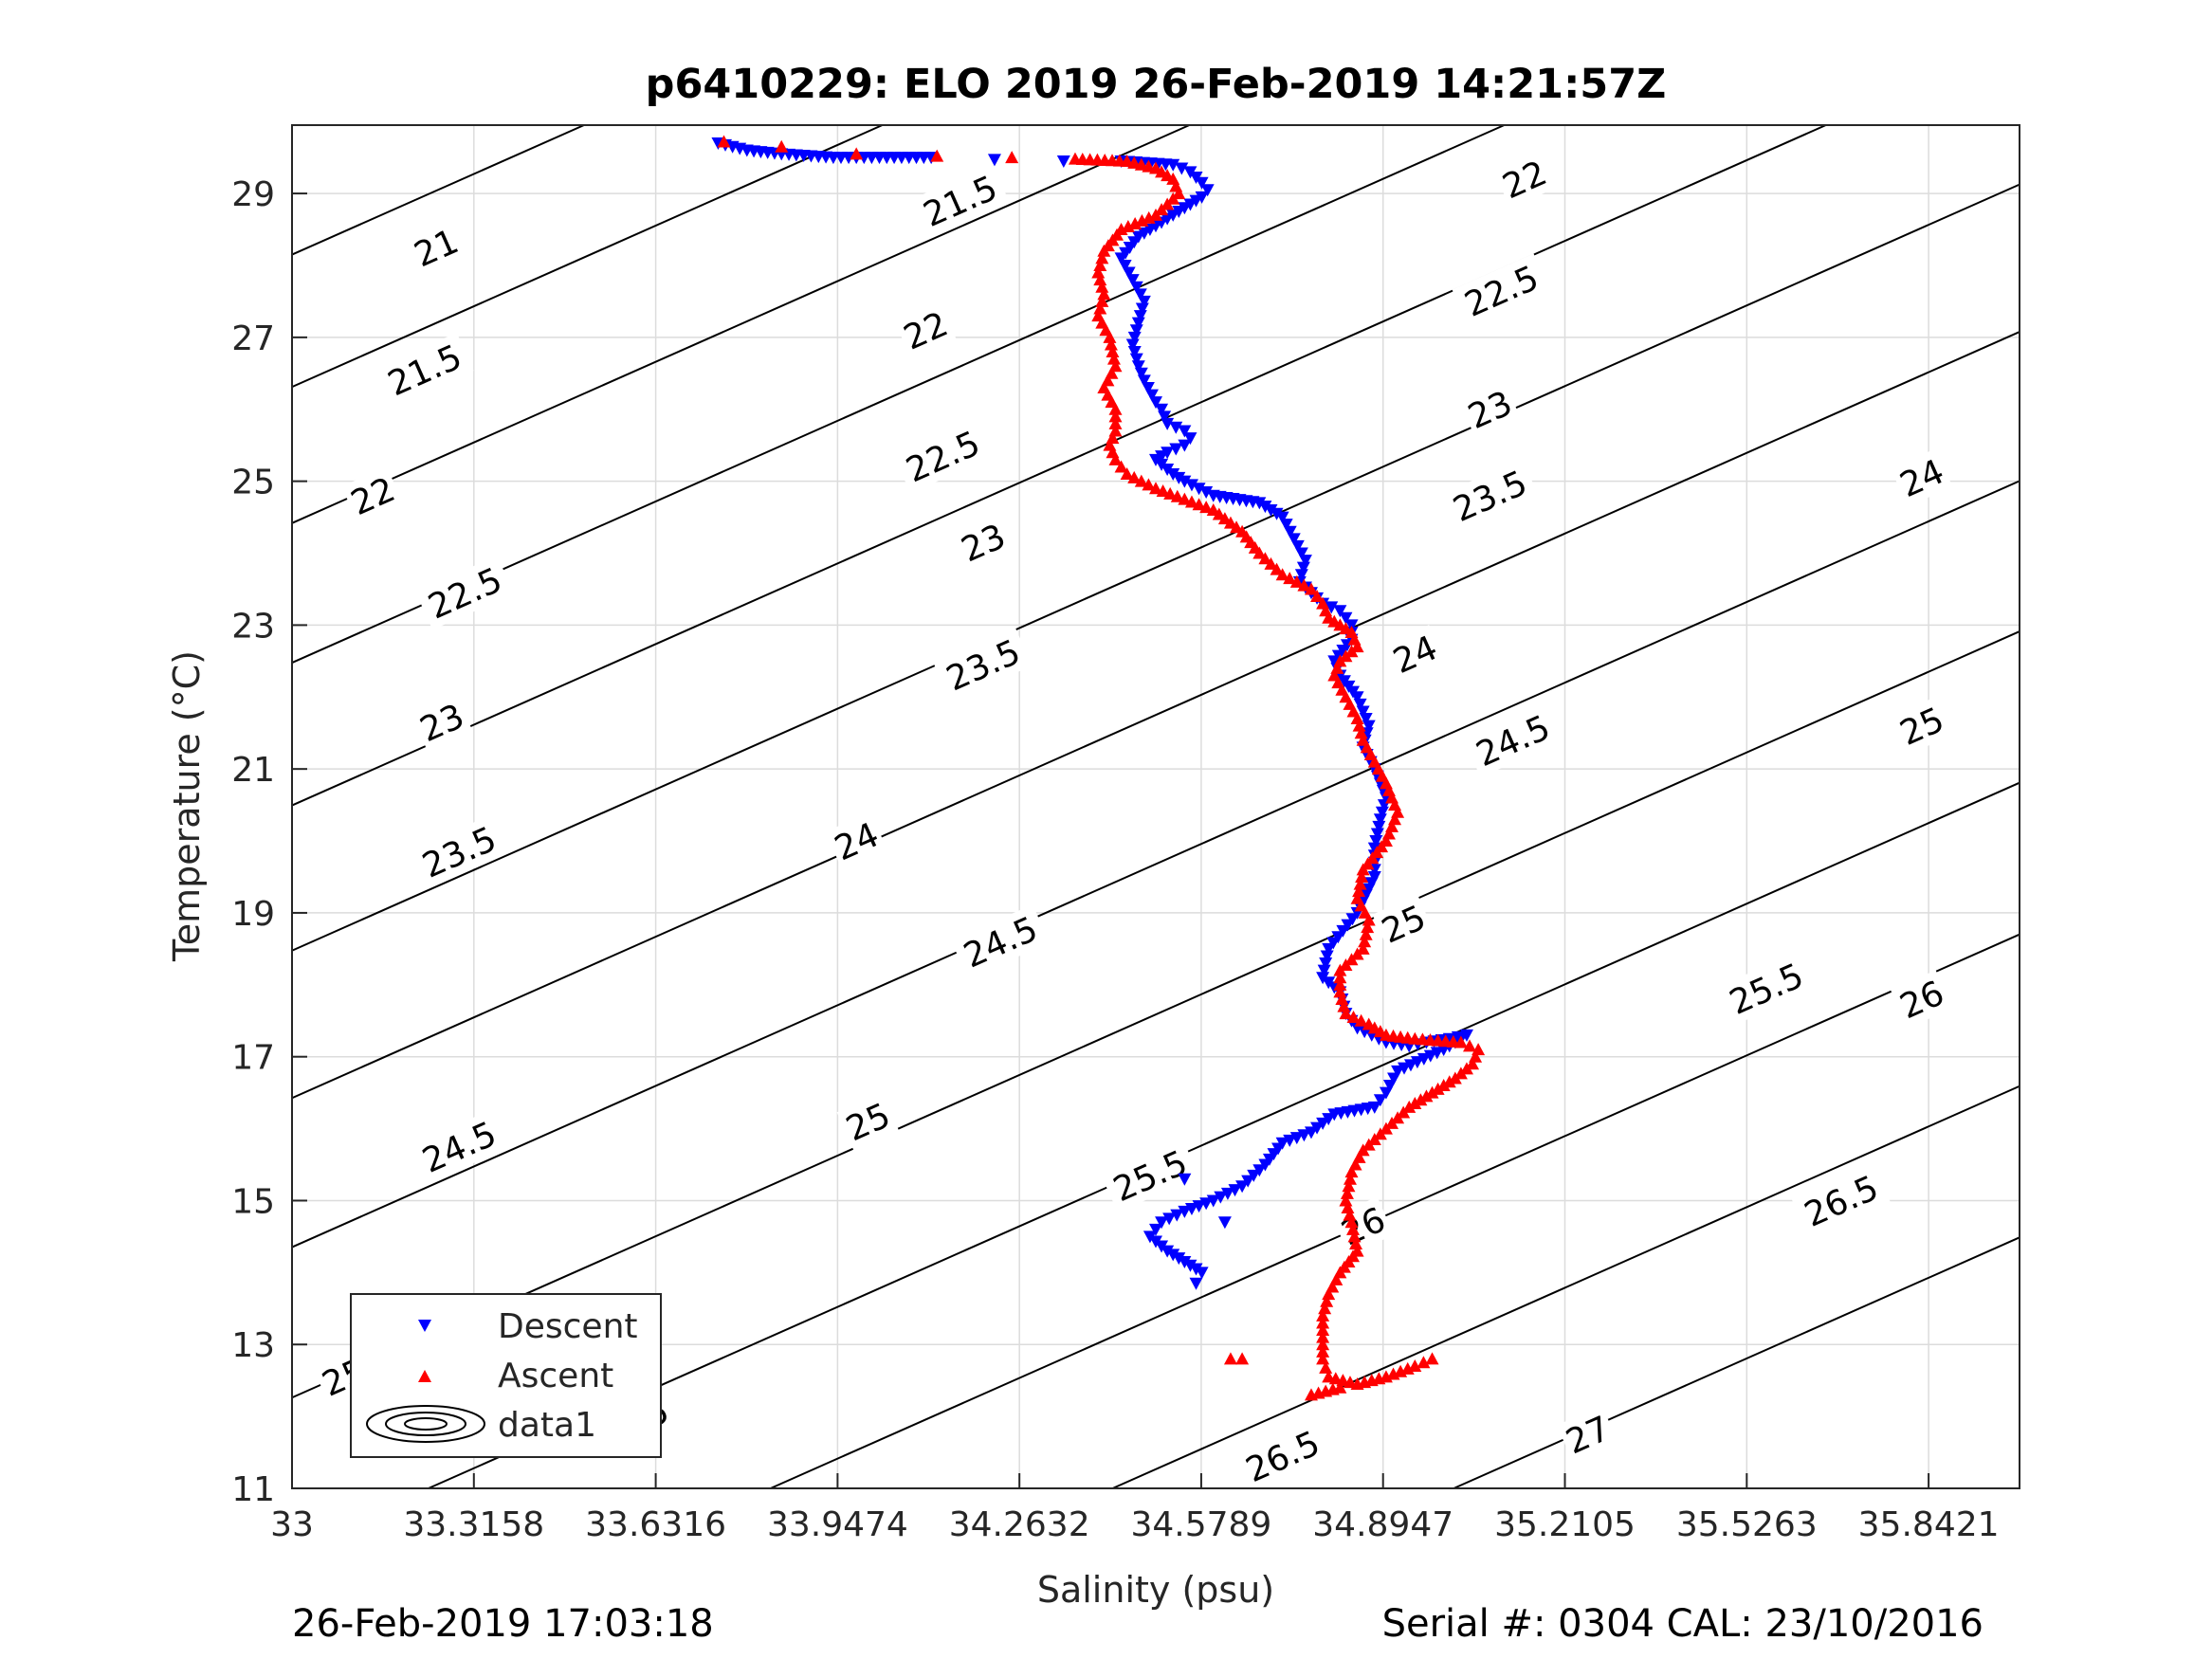 The image size is (2212, 1659). I want to click on footer-serial-cal: Serial #: 0304 CAL: 23/10/2016, so click(1682, 1624).